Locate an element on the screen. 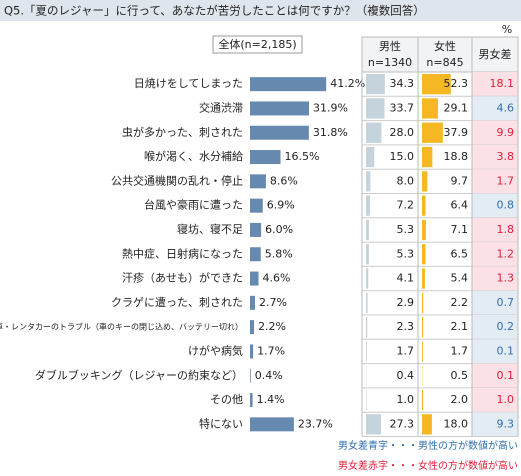 The image size is (521, 476). category-label: クラゲに遭った、刺された is located at coordinates (177, 302).